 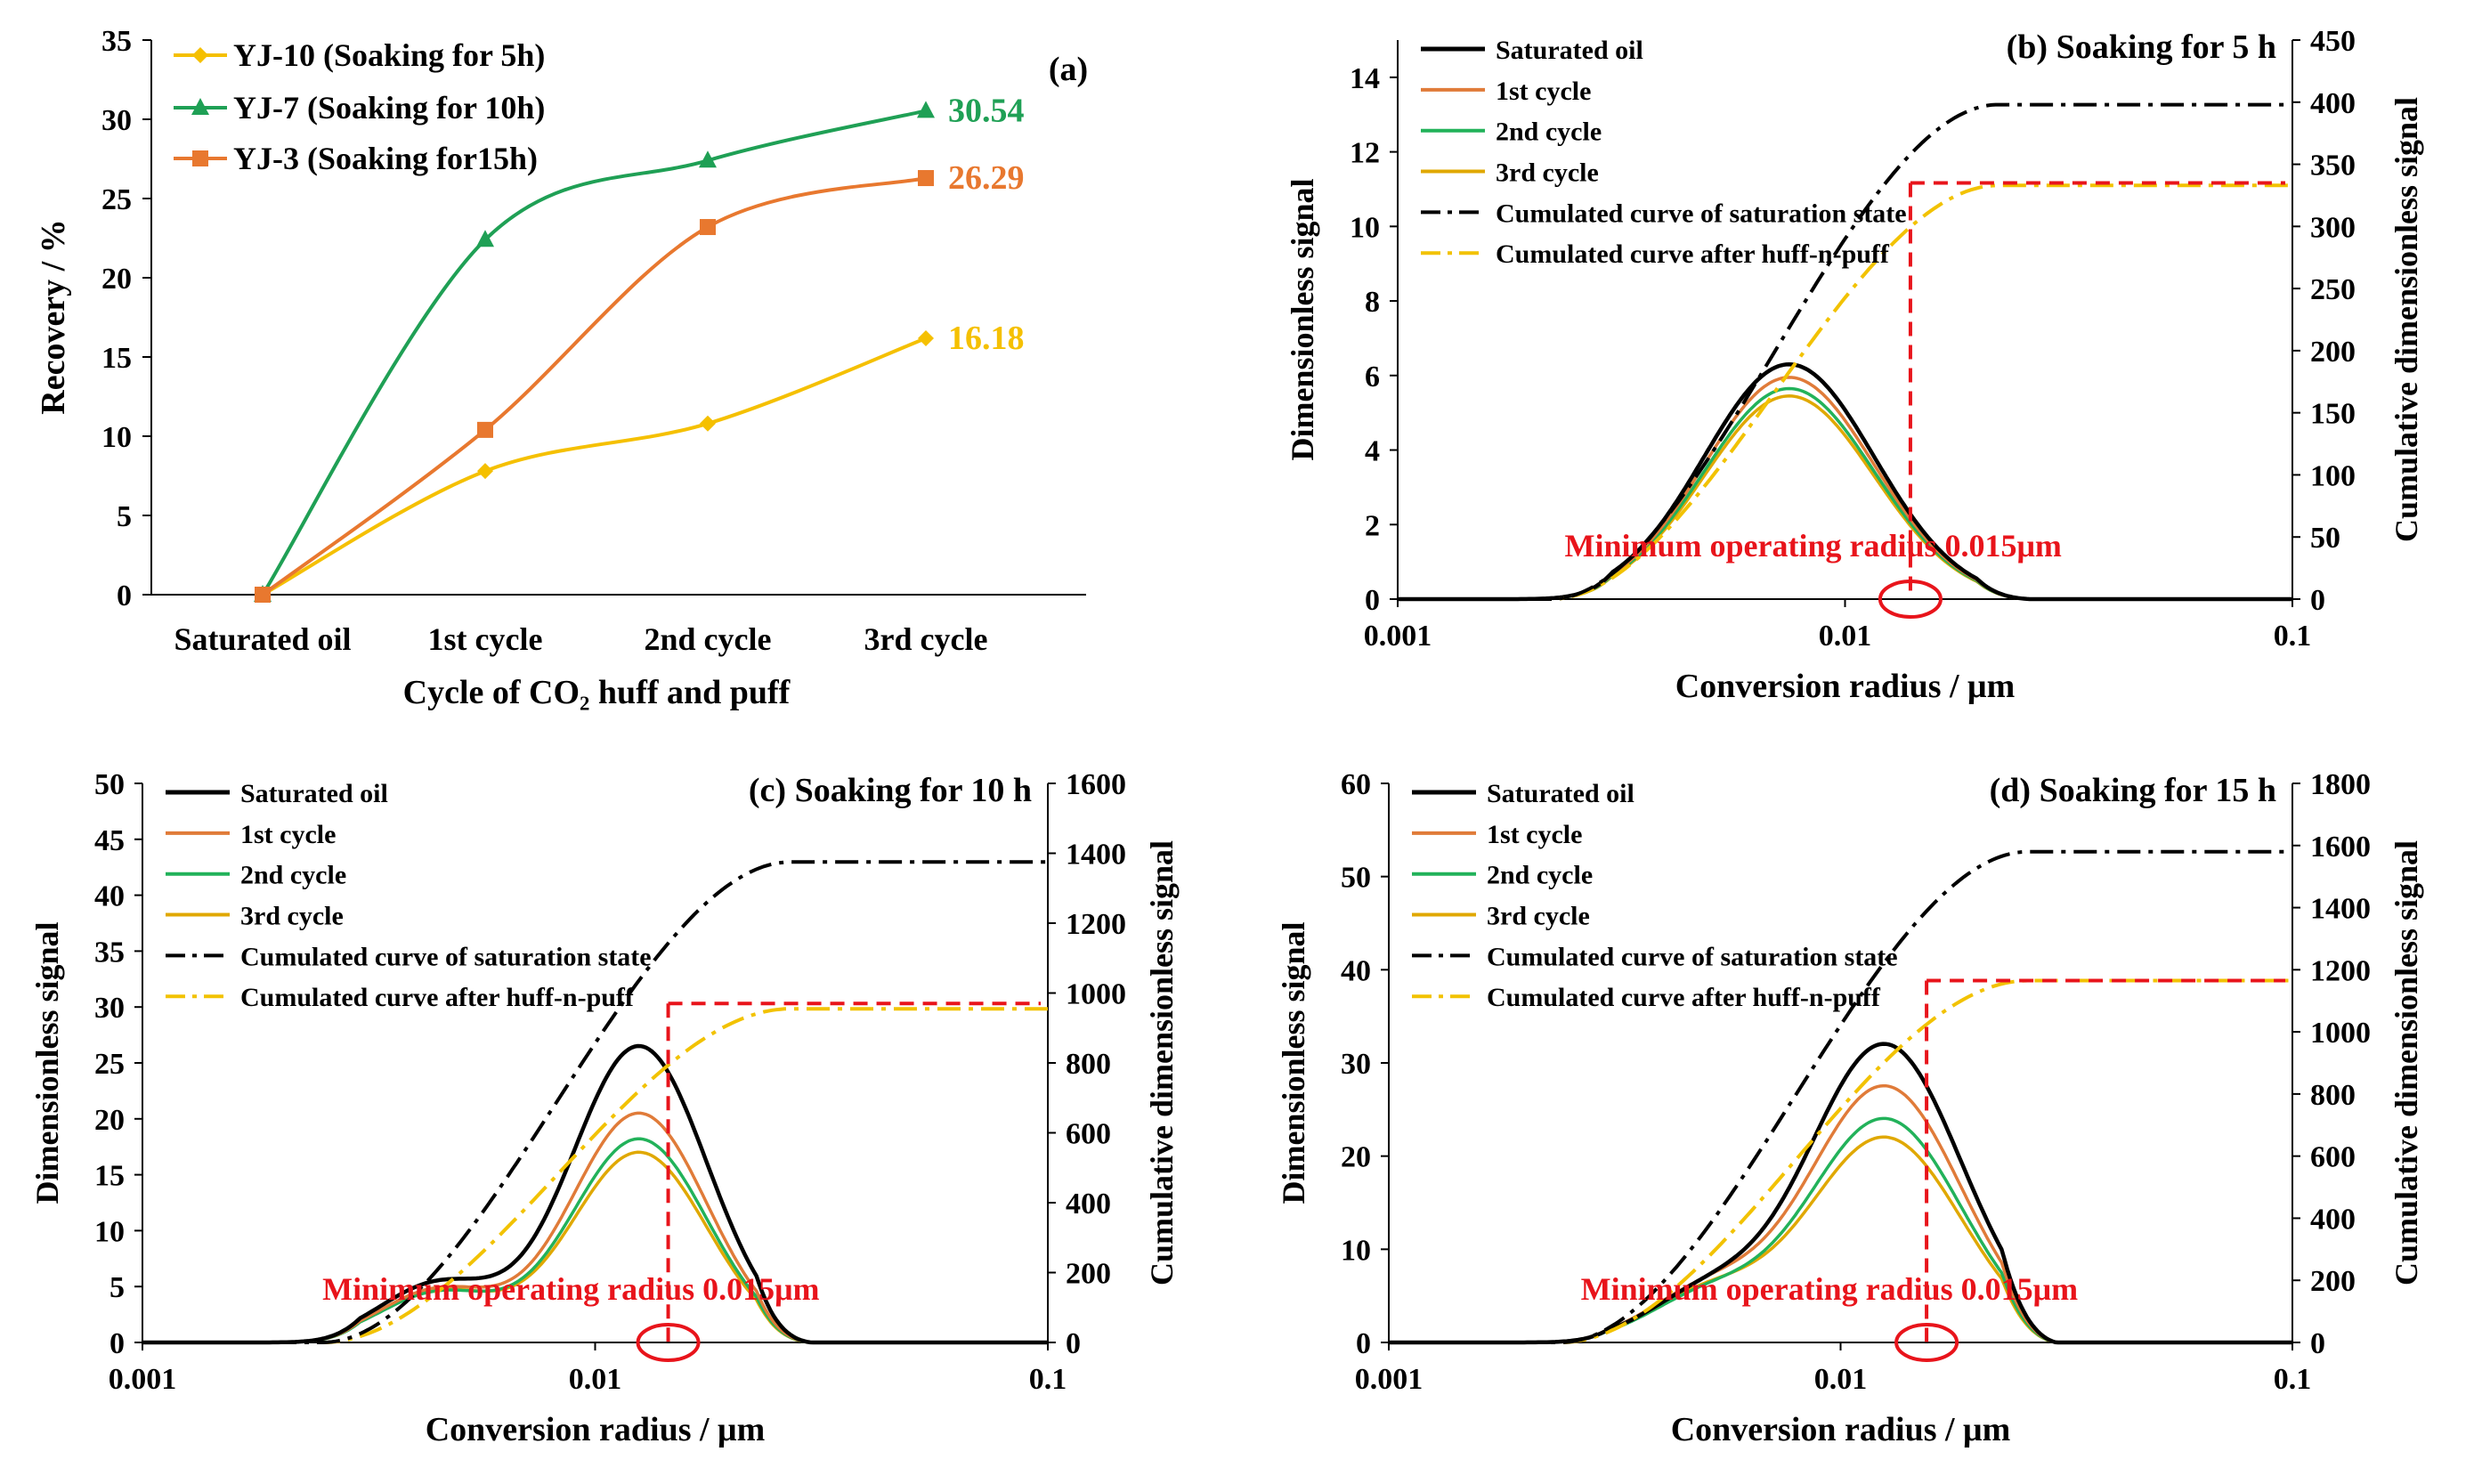 I want to click on d-y2-axis-title: Cumulative dimensionless signal, so click(x=2406, y=1062).